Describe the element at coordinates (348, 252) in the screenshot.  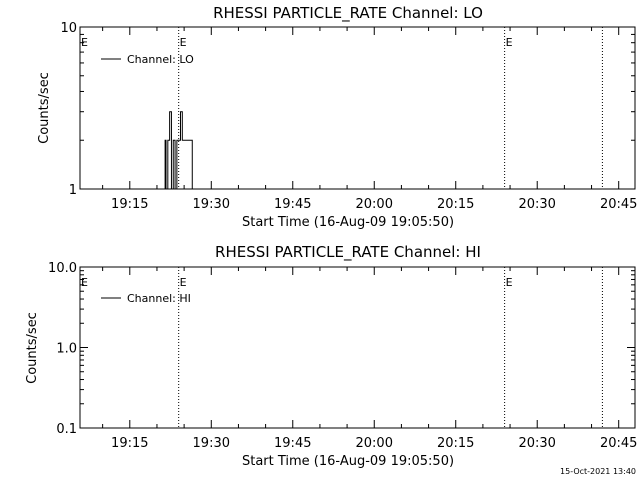
I see `panel-hi-title: RHESSI PARTICLE_RATE Channel: HI` at that location.